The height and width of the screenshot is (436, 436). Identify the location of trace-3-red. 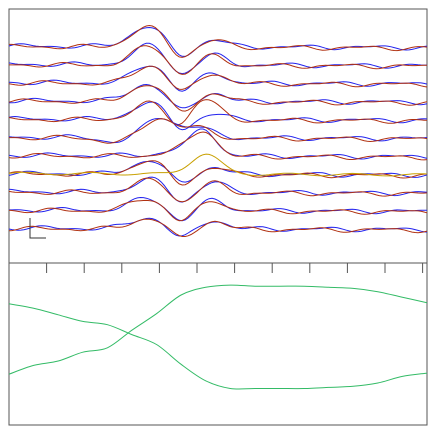
(218, 77).